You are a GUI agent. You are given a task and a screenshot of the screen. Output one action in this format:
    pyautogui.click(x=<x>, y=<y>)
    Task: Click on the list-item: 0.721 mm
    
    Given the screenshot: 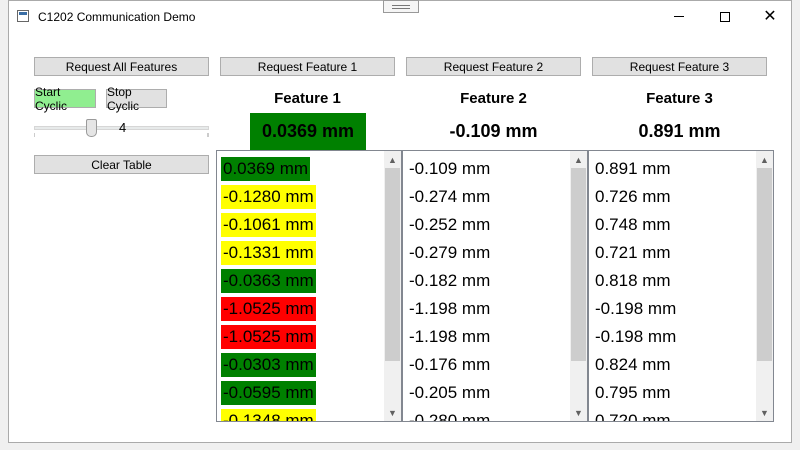 What is the action you would take?
    pyautogui.click(x=635, y=253)
    